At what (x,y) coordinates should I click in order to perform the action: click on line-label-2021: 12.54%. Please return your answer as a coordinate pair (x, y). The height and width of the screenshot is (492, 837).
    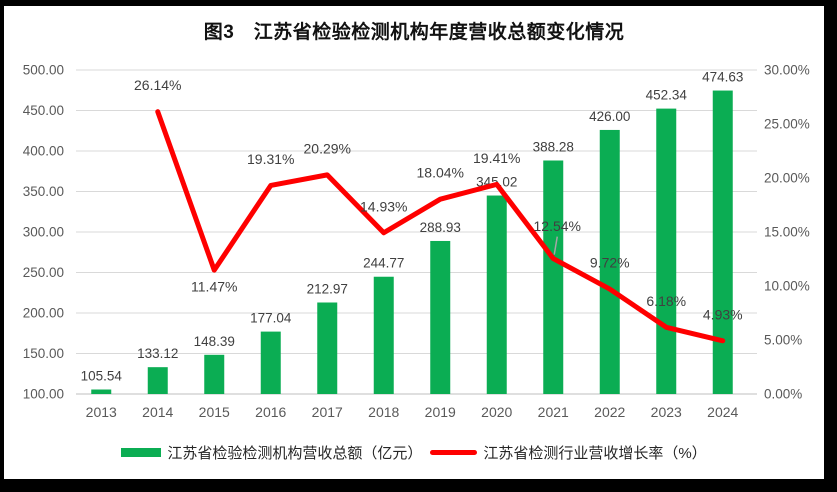
    Looking at the image, I should click on (557, 226).